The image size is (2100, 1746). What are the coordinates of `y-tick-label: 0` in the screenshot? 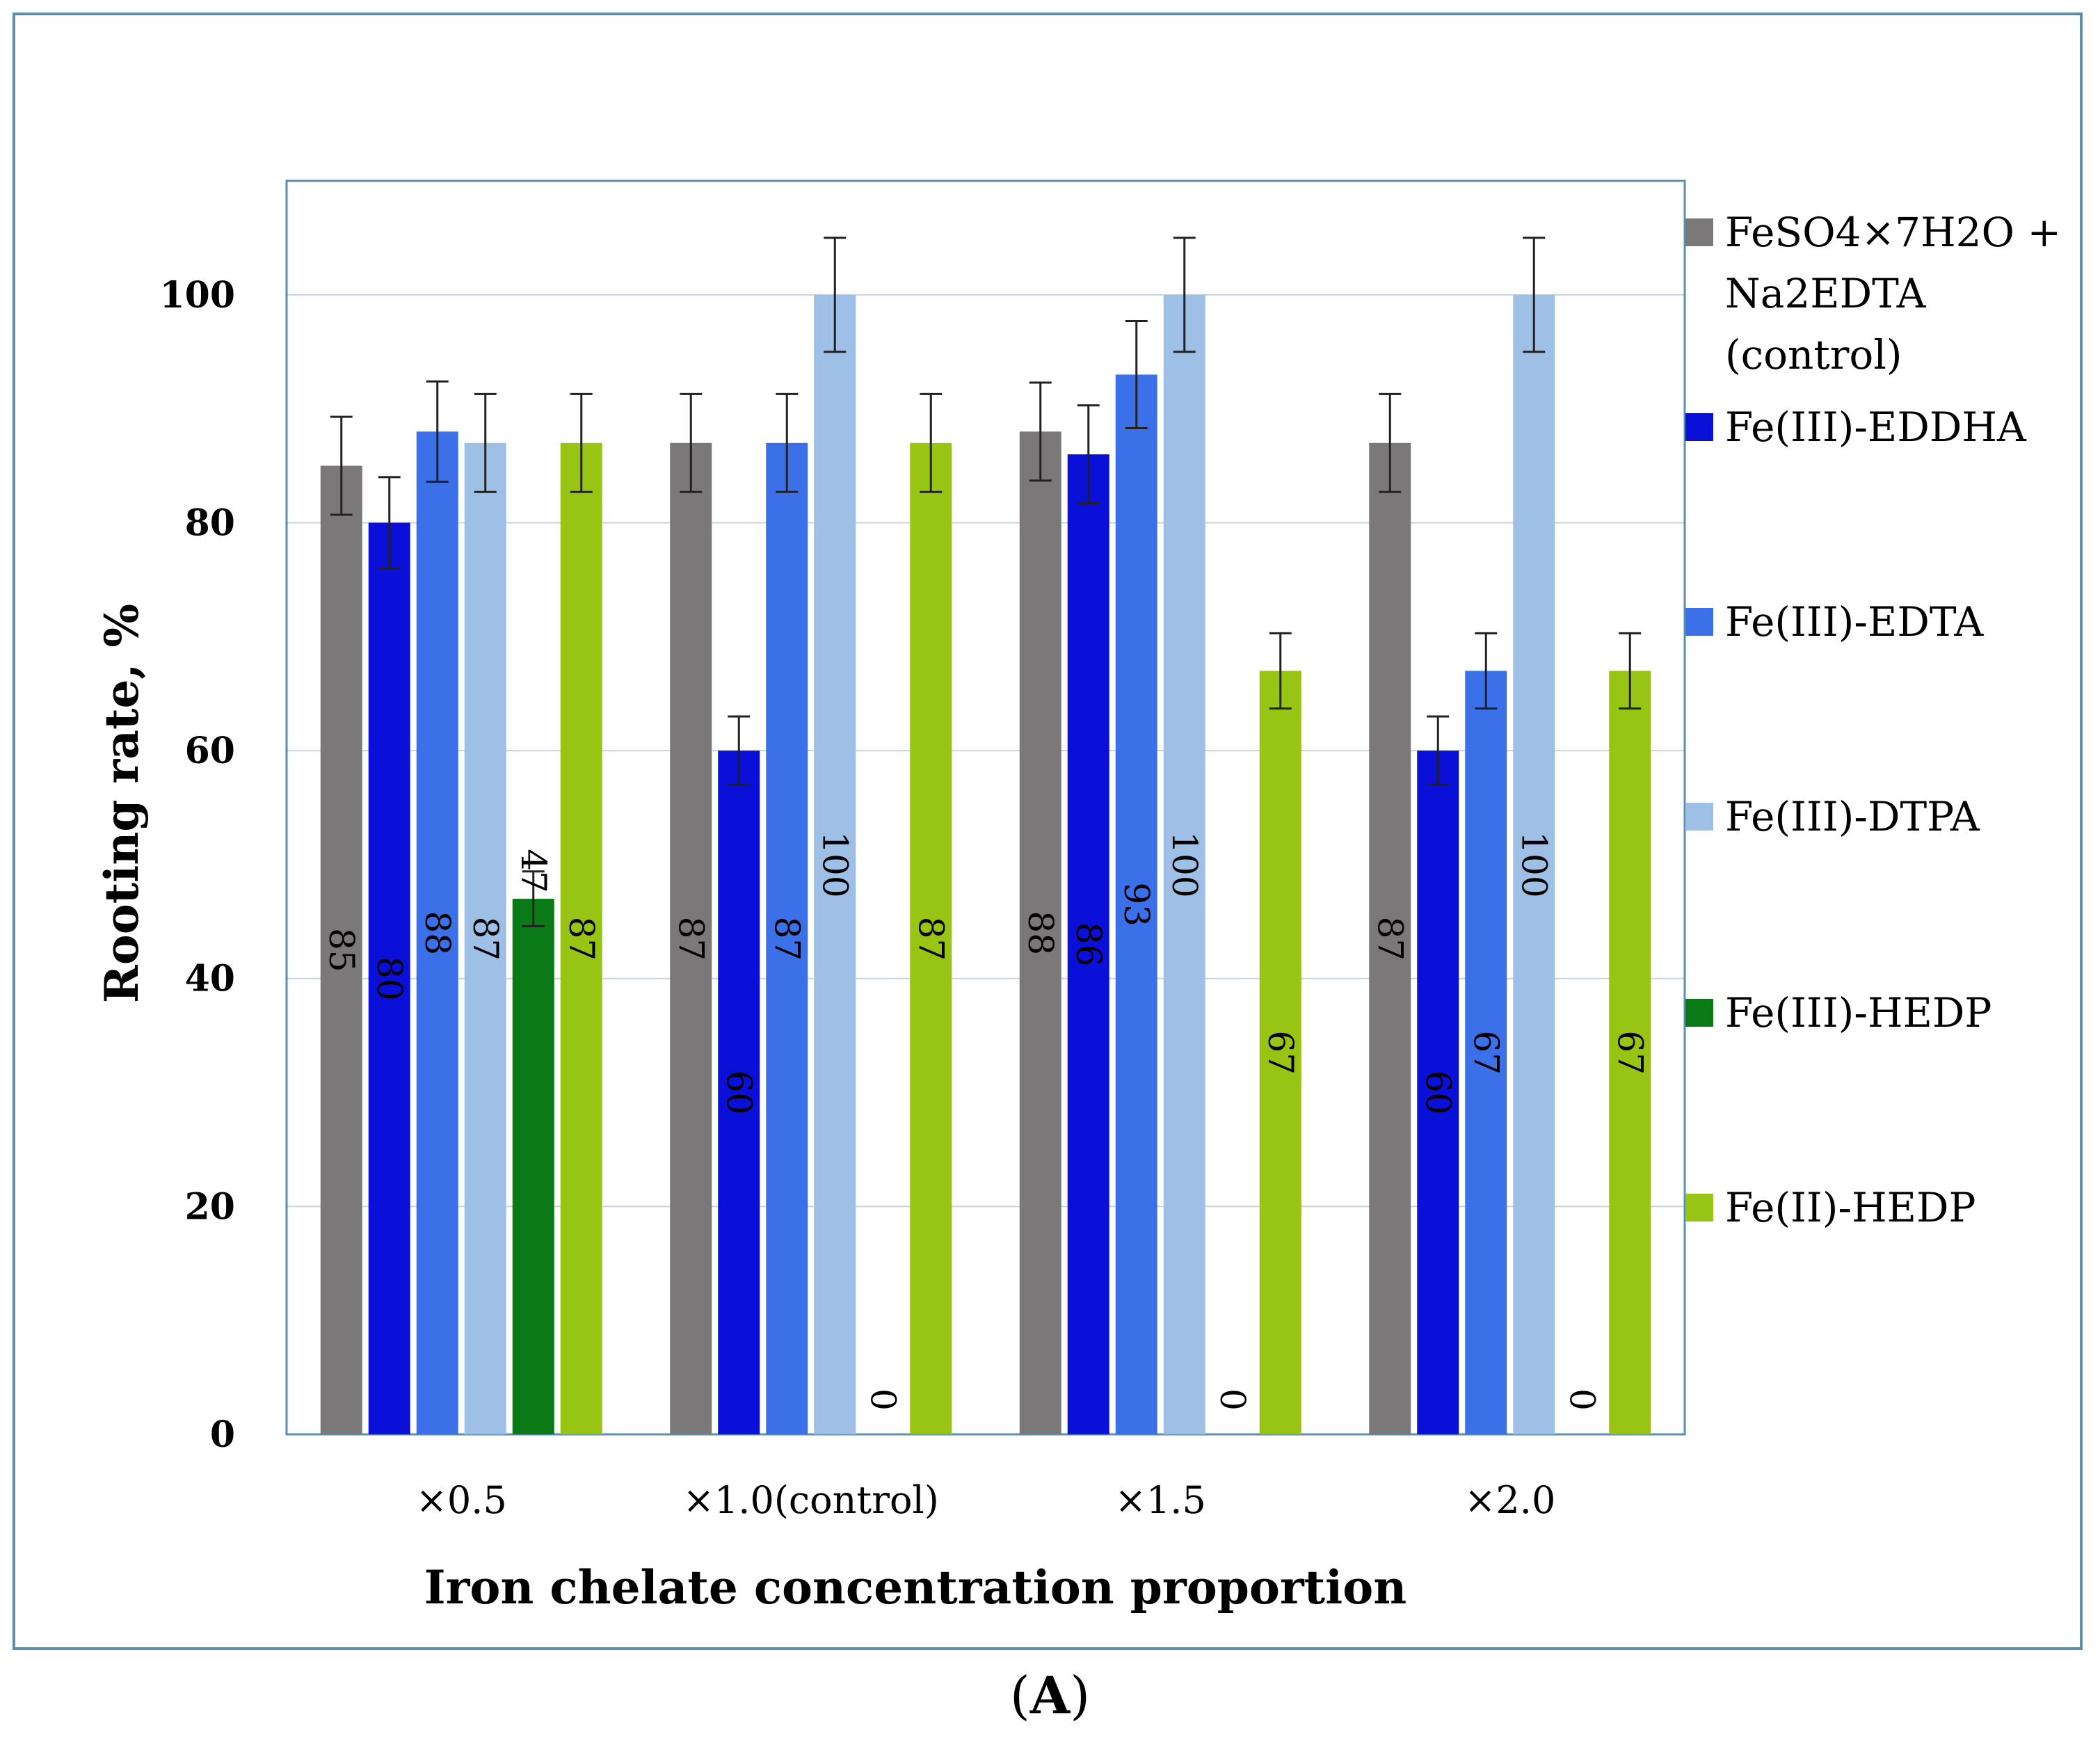 It's located at (222, 1434).